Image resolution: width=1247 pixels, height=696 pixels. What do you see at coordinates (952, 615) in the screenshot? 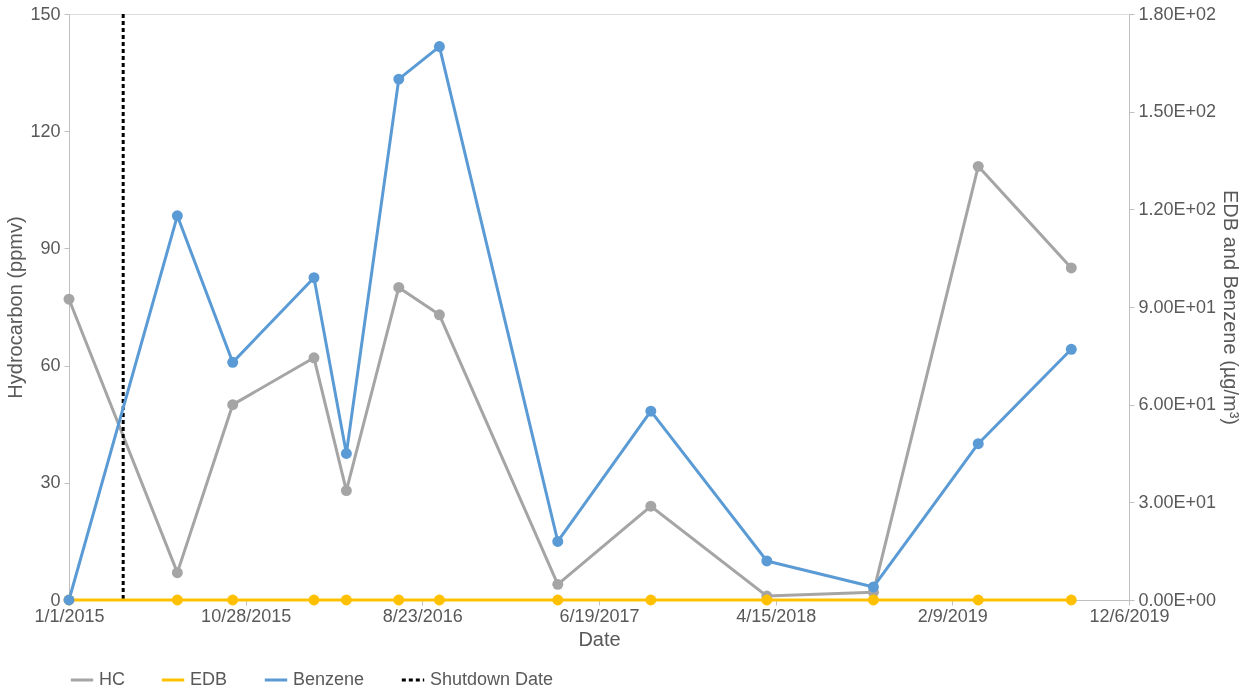
I see `x-tick-label: 2/9/2019` at bounding box center [952, 615].